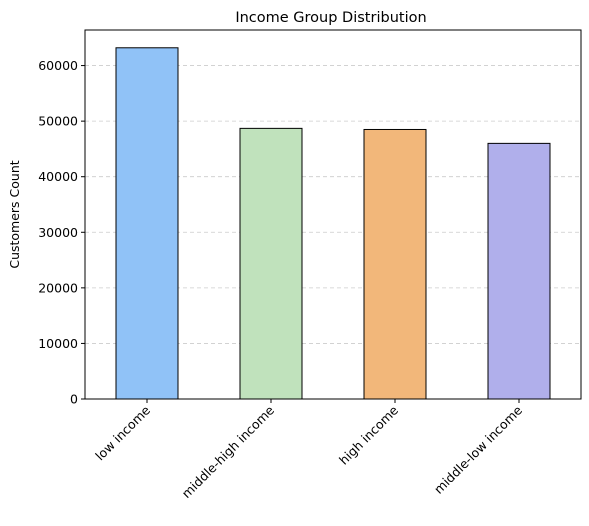 This screenshot has height=526, width=589. What do you see at coordinates (58, 287) in the screenshot?
I see `y-tick-label: 20000` at bounding box center [58, 287].